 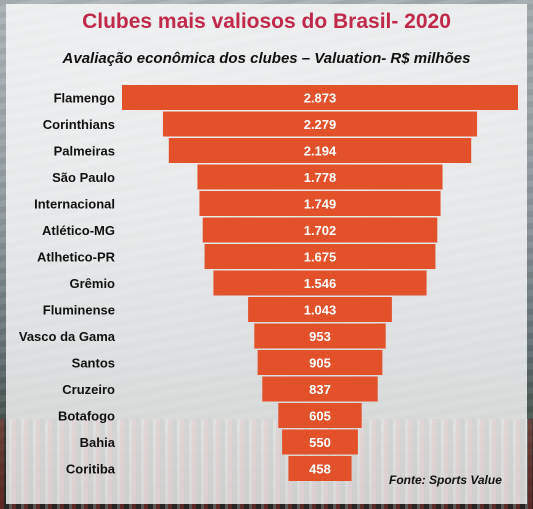 What do you see at coordinates (76, 257) in the screenshot?
I see `category-label: Atlhetico-PR` at bounding box center [76, 257].